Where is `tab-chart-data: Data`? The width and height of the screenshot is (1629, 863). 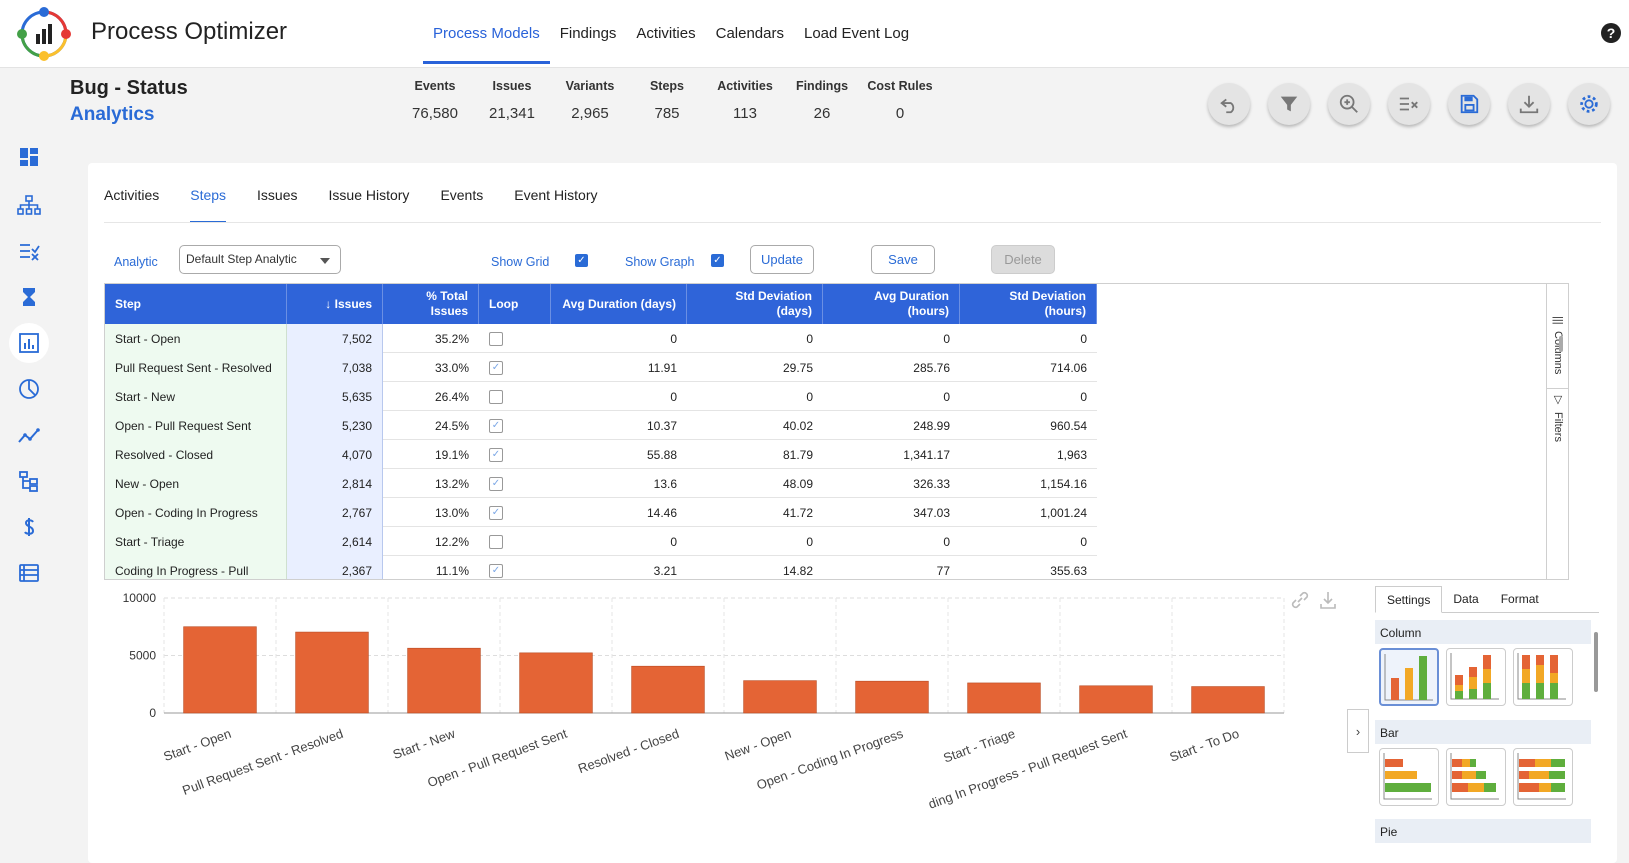
tab-chart-data: Data is located at coordinates (1466, 599).